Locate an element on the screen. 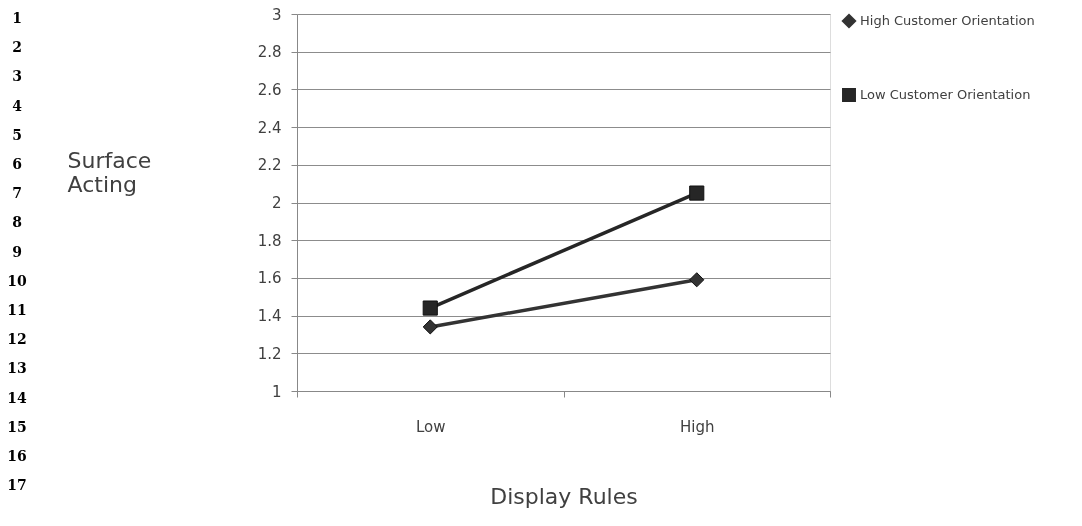 The image size is (1082, 526). y-tick-label: 1.8 is located at coordinates (269, 240).